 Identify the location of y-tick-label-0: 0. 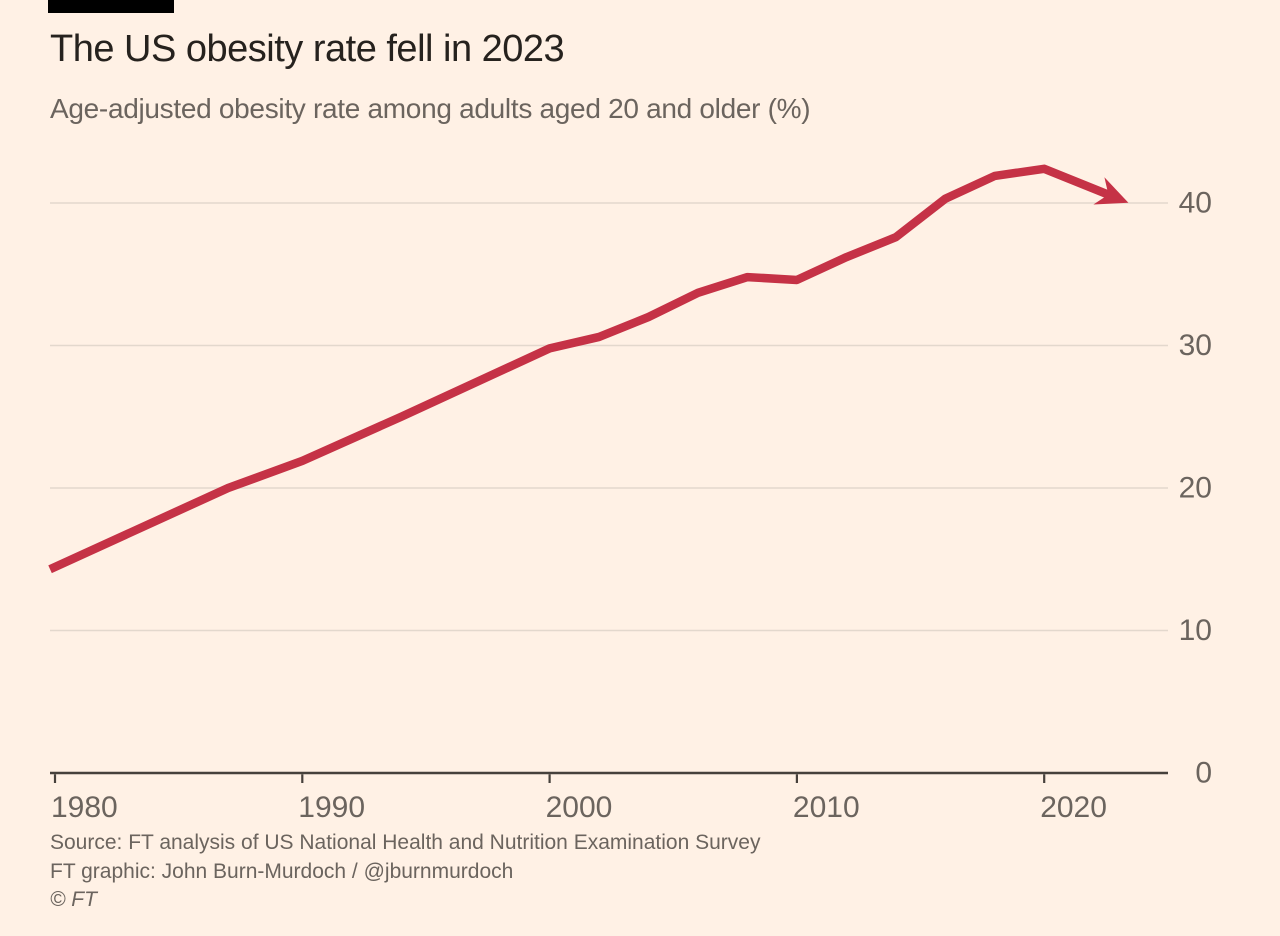
(1203, 773).